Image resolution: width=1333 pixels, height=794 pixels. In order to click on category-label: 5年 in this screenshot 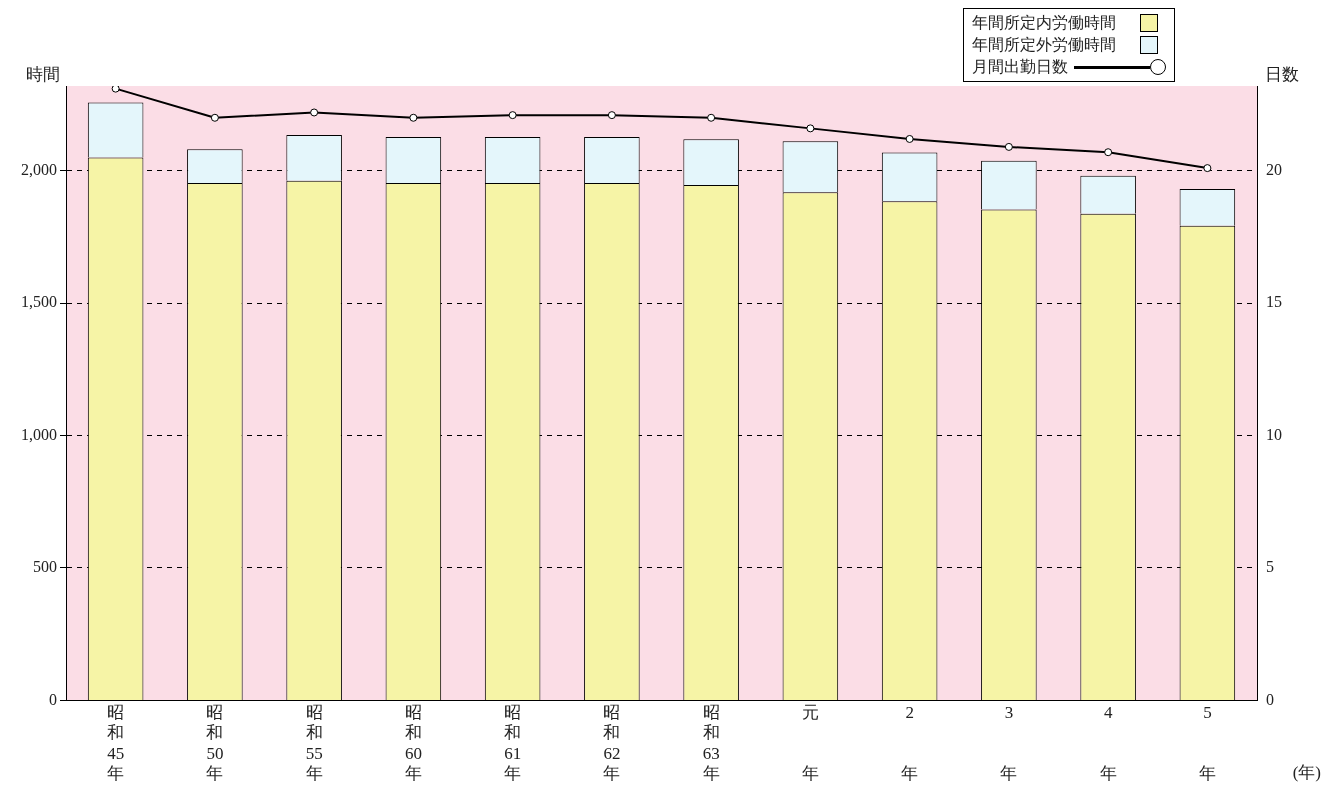, I will do `click(1207, 743)`.